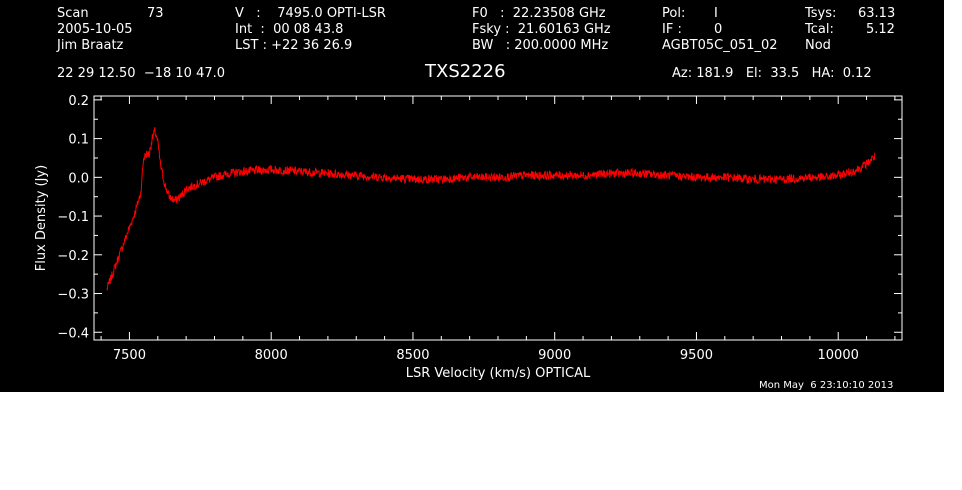 This screenshot has height=490, width=962. I want to click on y-tick-label: 0.1, so click(78, 140).